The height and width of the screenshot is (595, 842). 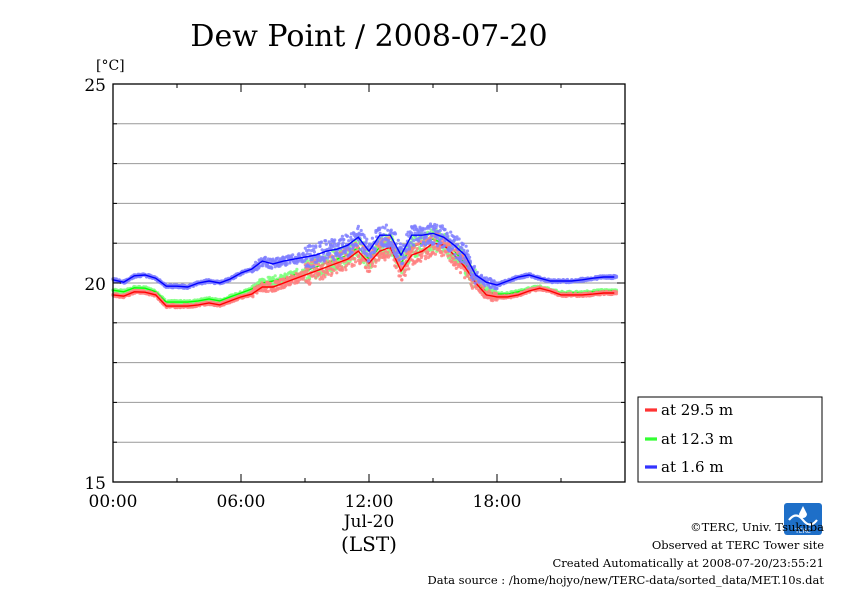 What do you see at coordinates (697, 439) in the screenshot?
I see `legend-label: at 12.3 m` at bounding box center [697, 439].